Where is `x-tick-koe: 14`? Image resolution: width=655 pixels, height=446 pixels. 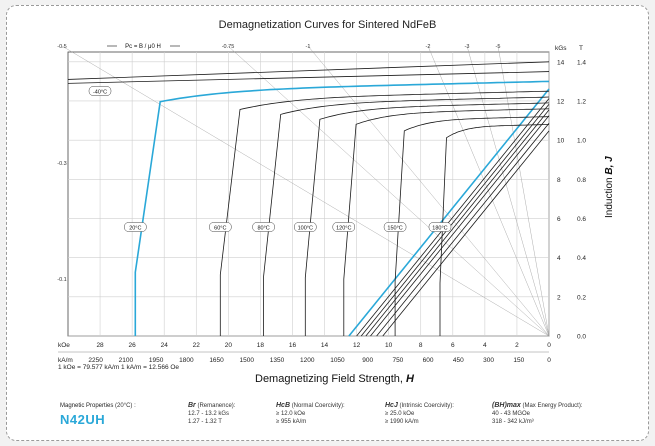 x-tick-koe: 14 is located at coordinates (325, 345).